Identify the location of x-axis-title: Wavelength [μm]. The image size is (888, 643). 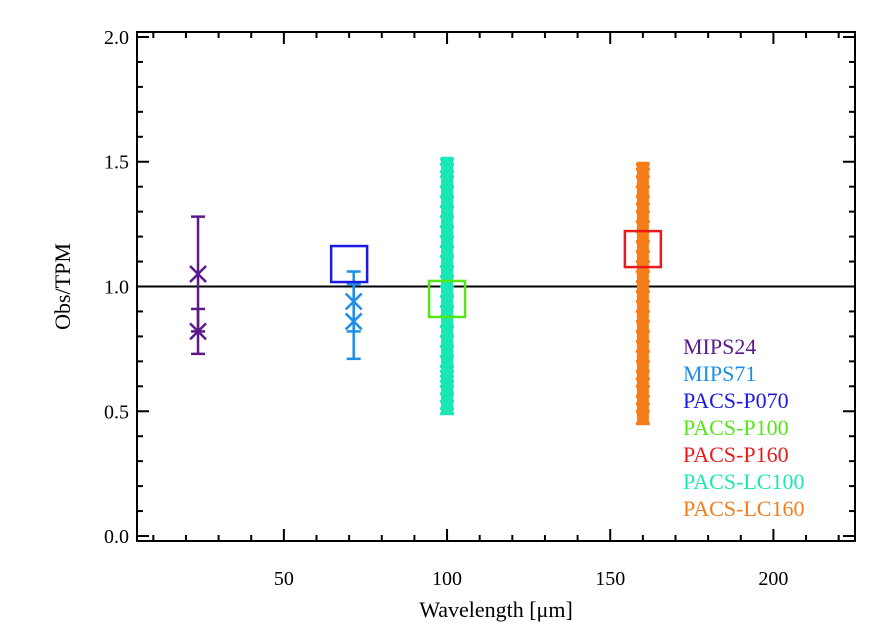
(496, 609).